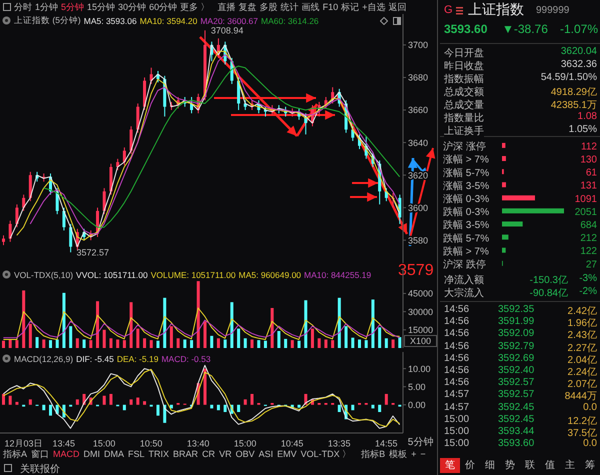  I want to click on text: -90.84亿, so click(548, 293).